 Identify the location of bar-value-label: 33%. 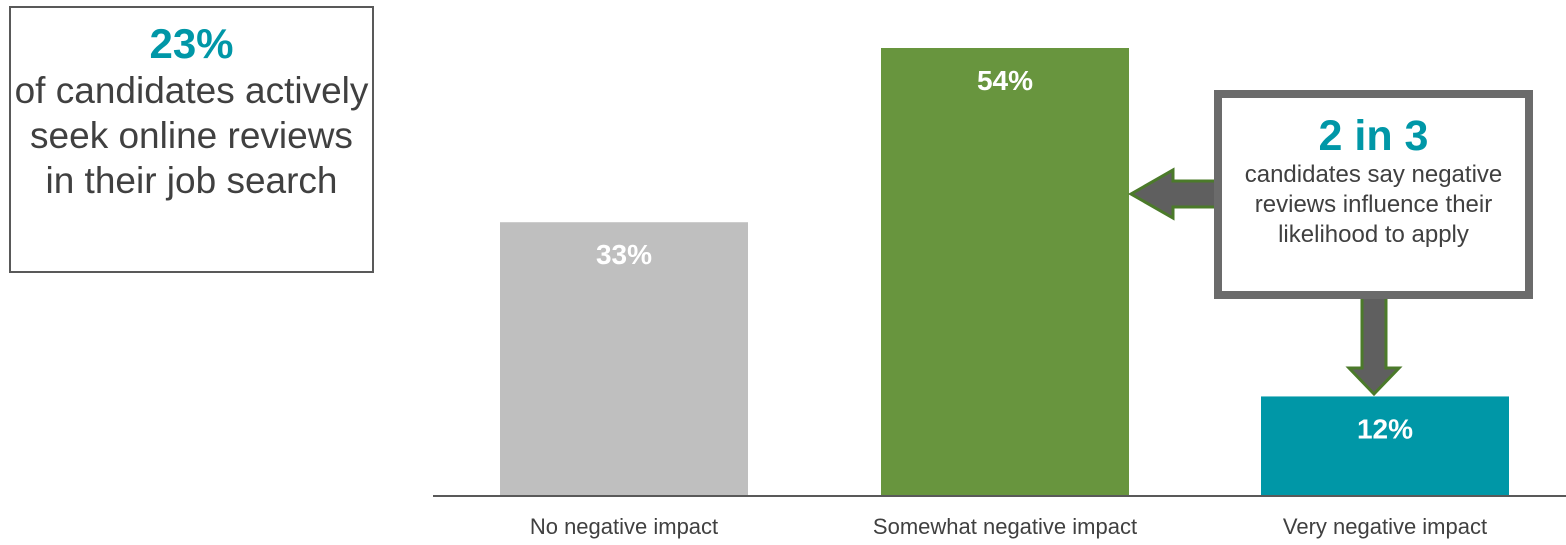
(624, 254).